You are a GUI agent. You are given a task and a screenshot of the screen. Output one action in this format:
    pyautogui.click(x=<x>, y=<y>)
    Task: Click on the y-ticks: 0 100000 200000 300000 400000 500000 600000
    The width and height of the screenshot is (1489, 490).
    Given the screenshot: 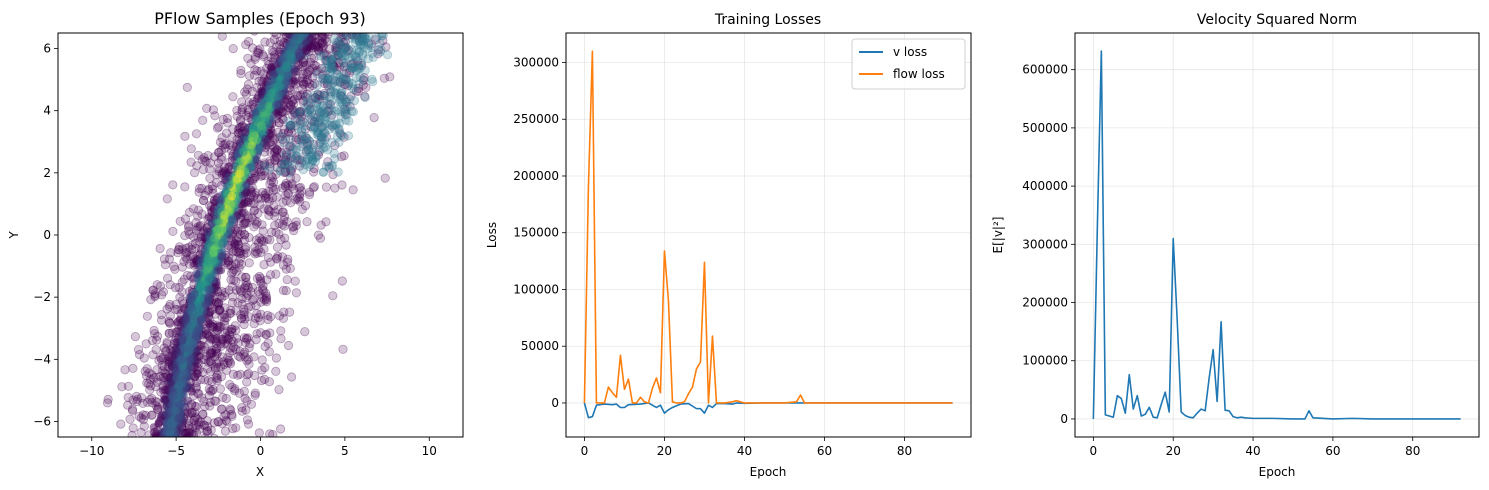 What is the action you would take?
    pyautogui.click(x=1048, y=244)
    